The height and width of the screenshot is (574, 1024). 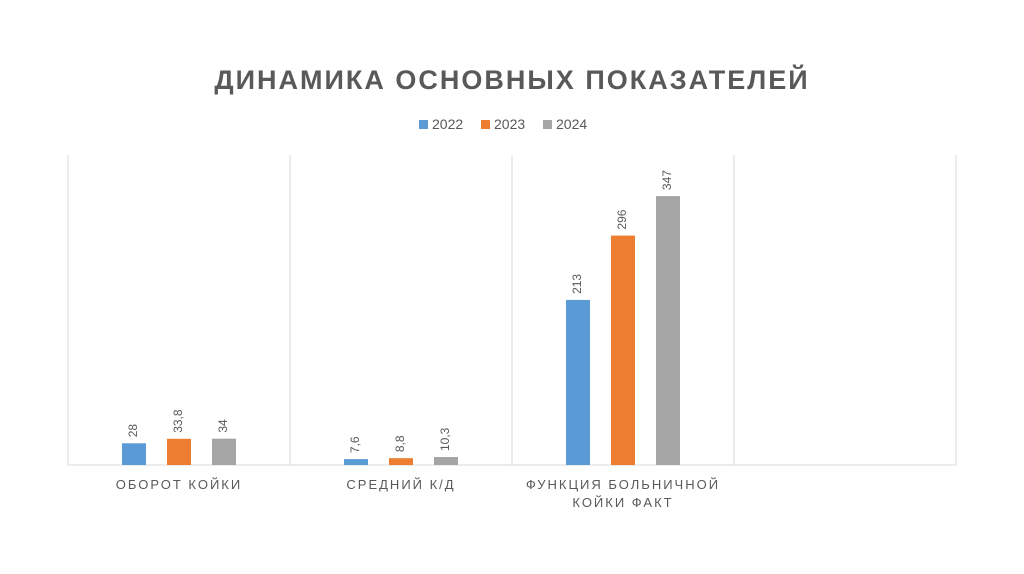 I want to click on value-label: 8,8, so click(x=400, y=443).